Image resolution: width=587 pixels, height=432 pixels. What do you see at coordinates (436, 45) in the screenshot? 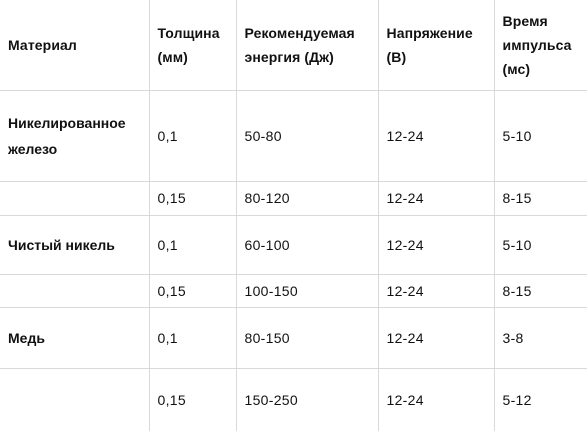
I see `header-voltage: Напряжение (В)` at bounding box center [436, 45].